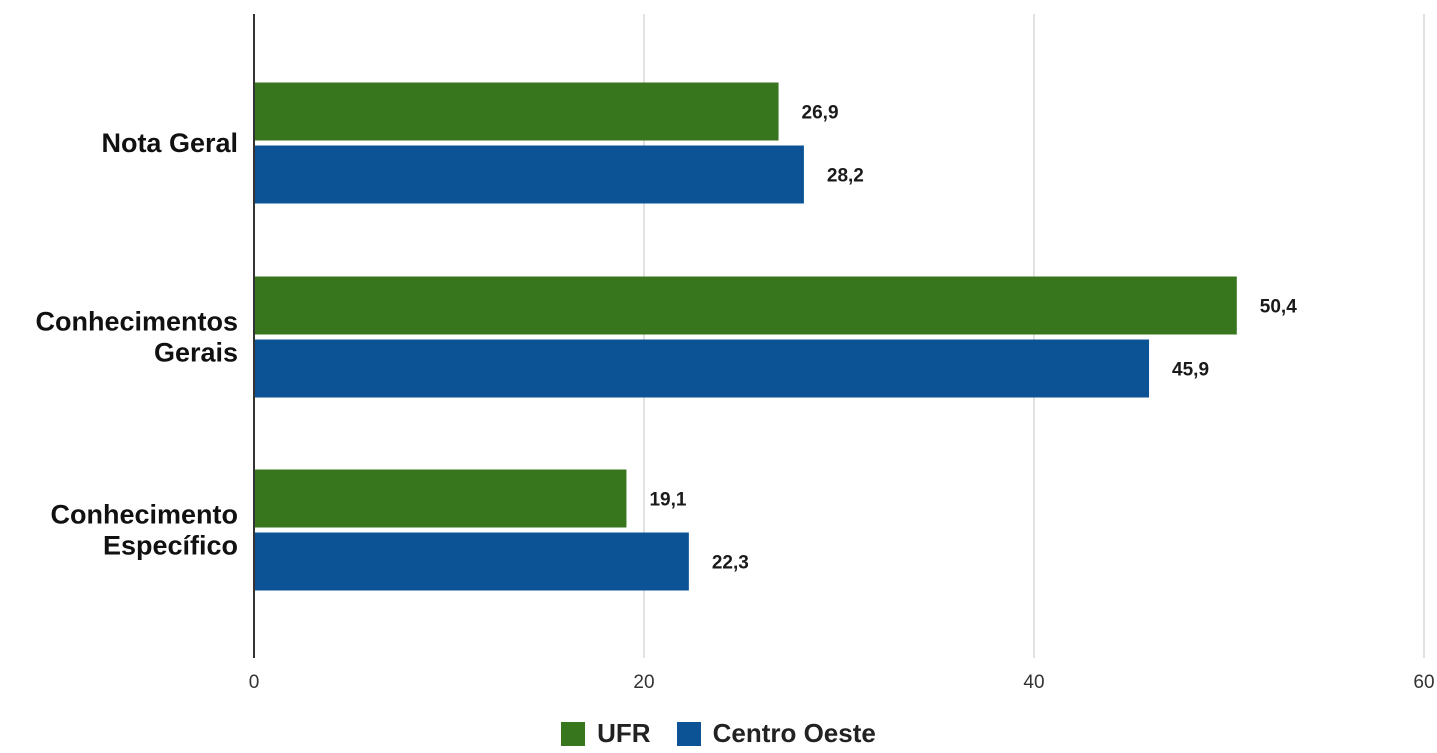  What do you see at coordinates (730, 563) in the screenshot?
I see `data-label: 22,3` at bounding box center [730, 563].